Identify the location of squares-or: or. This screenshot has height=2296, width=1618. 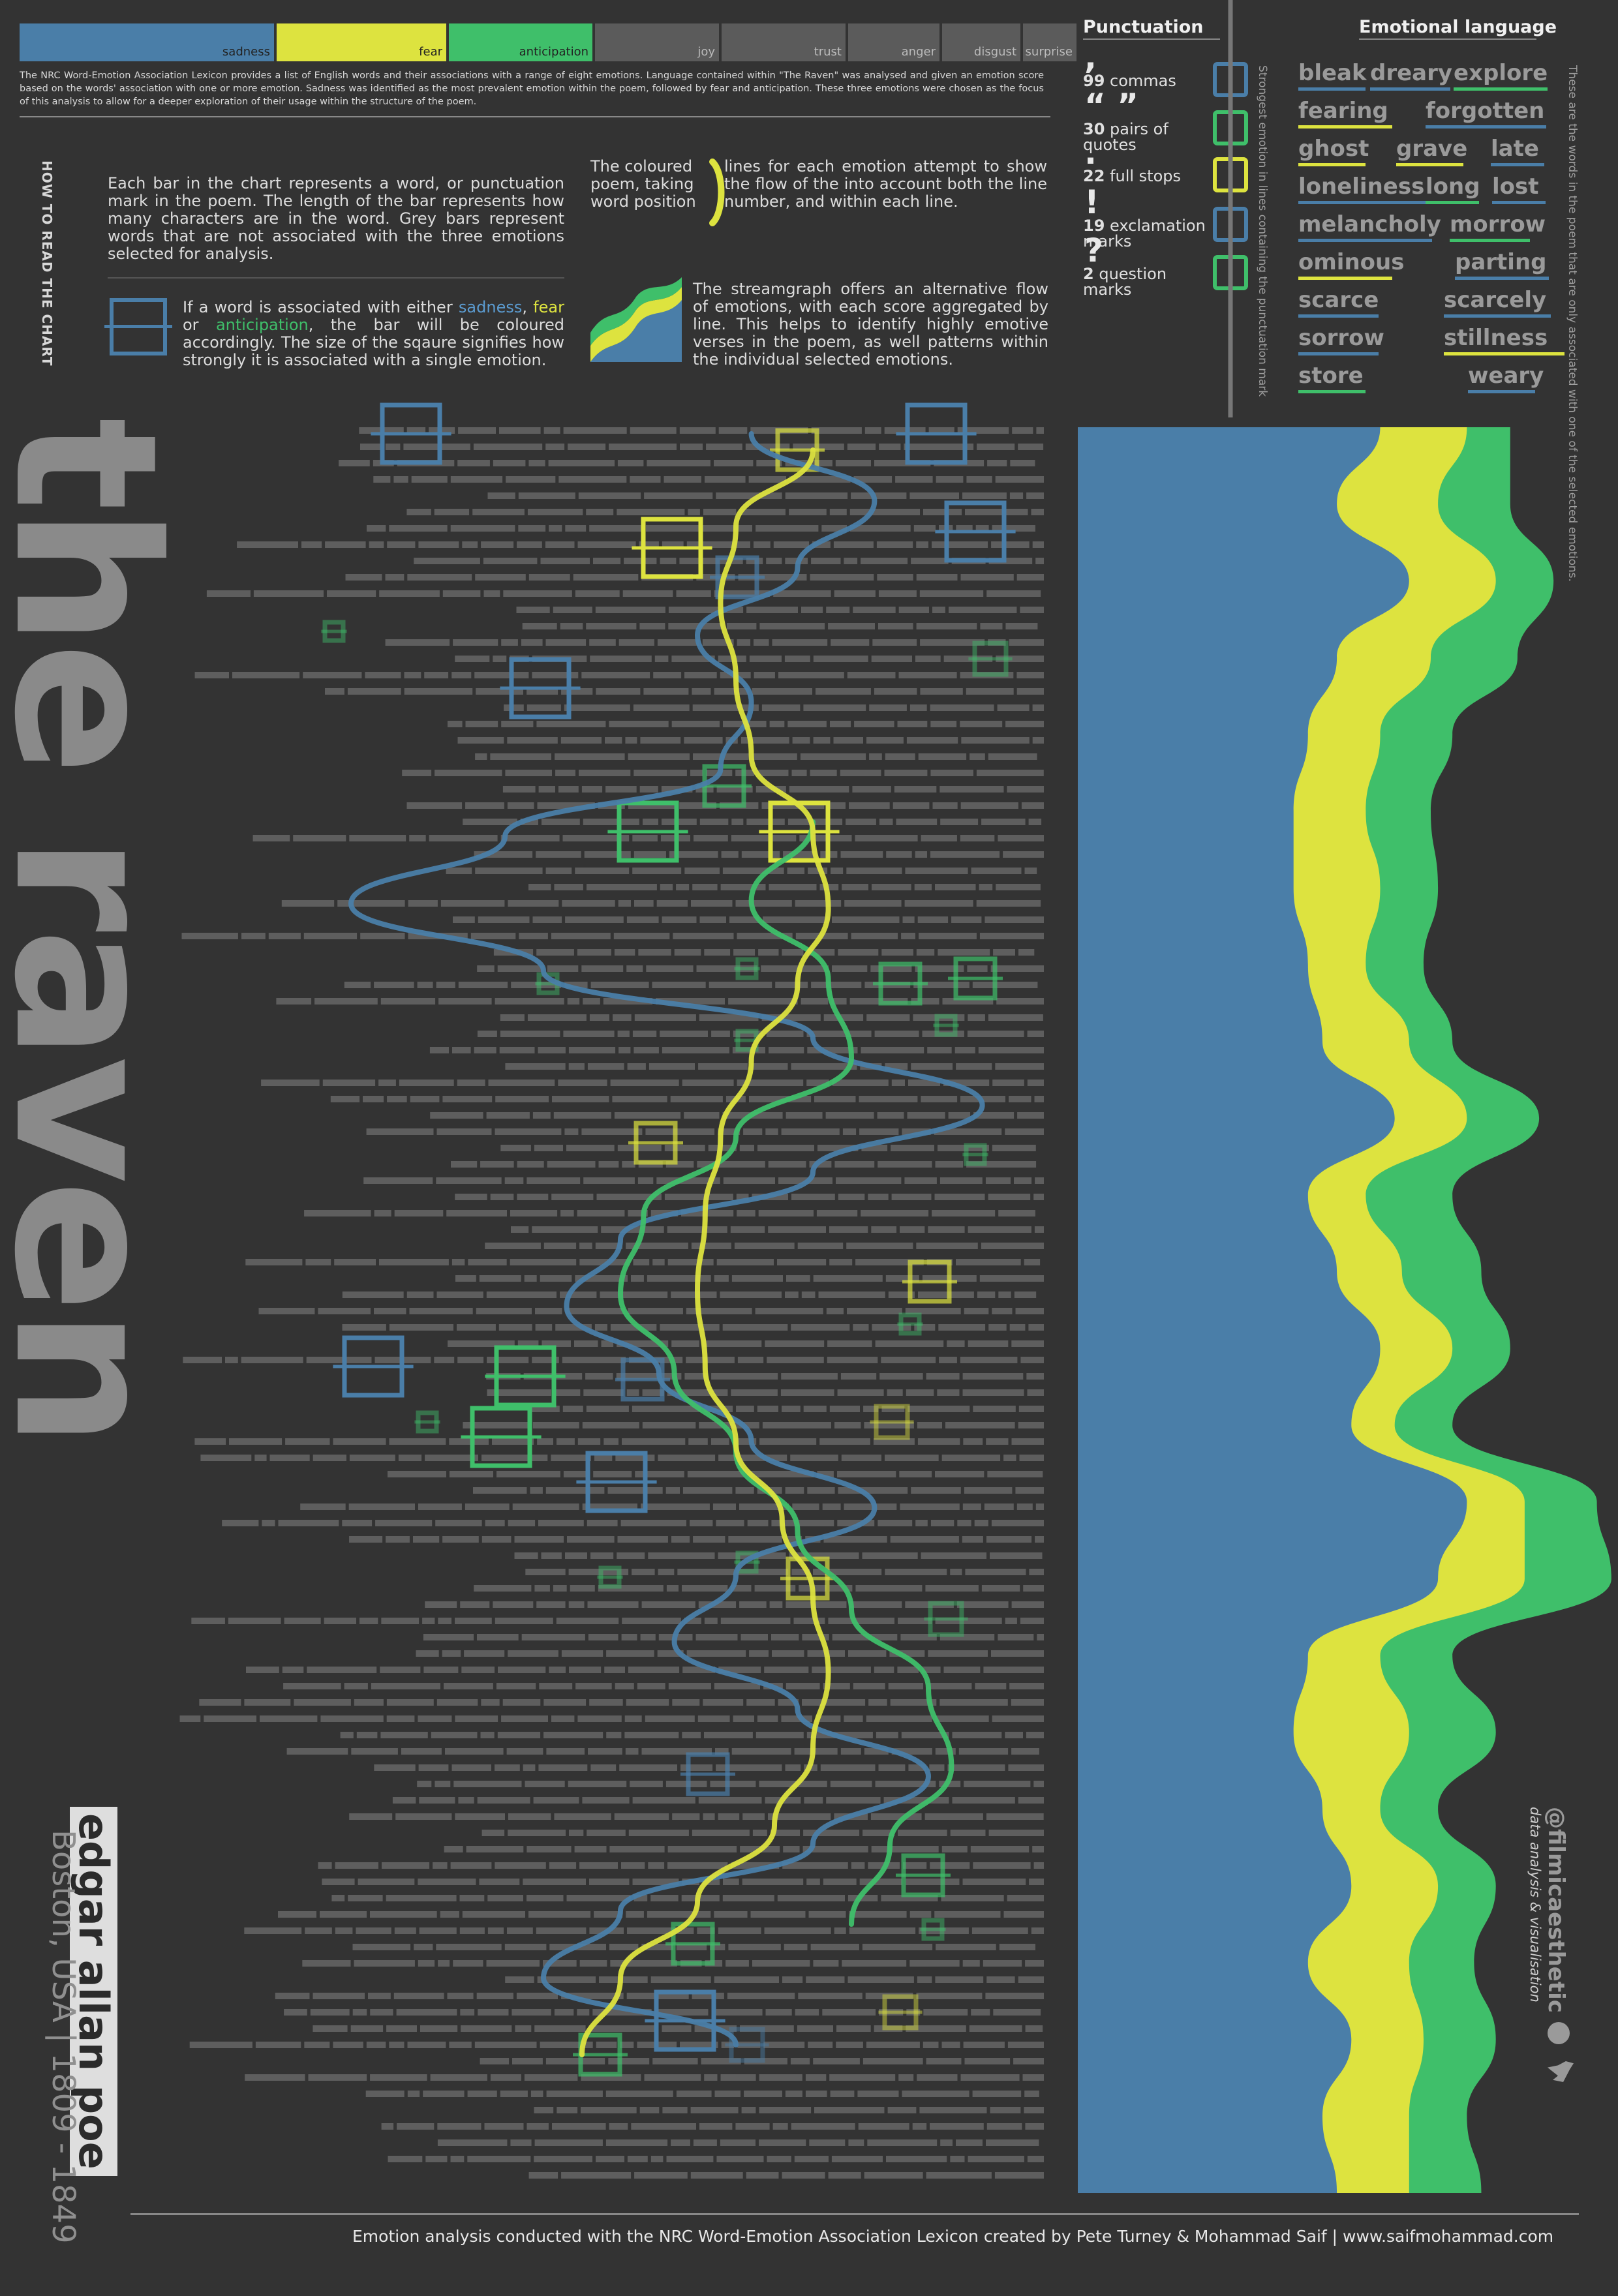
(200, 325).